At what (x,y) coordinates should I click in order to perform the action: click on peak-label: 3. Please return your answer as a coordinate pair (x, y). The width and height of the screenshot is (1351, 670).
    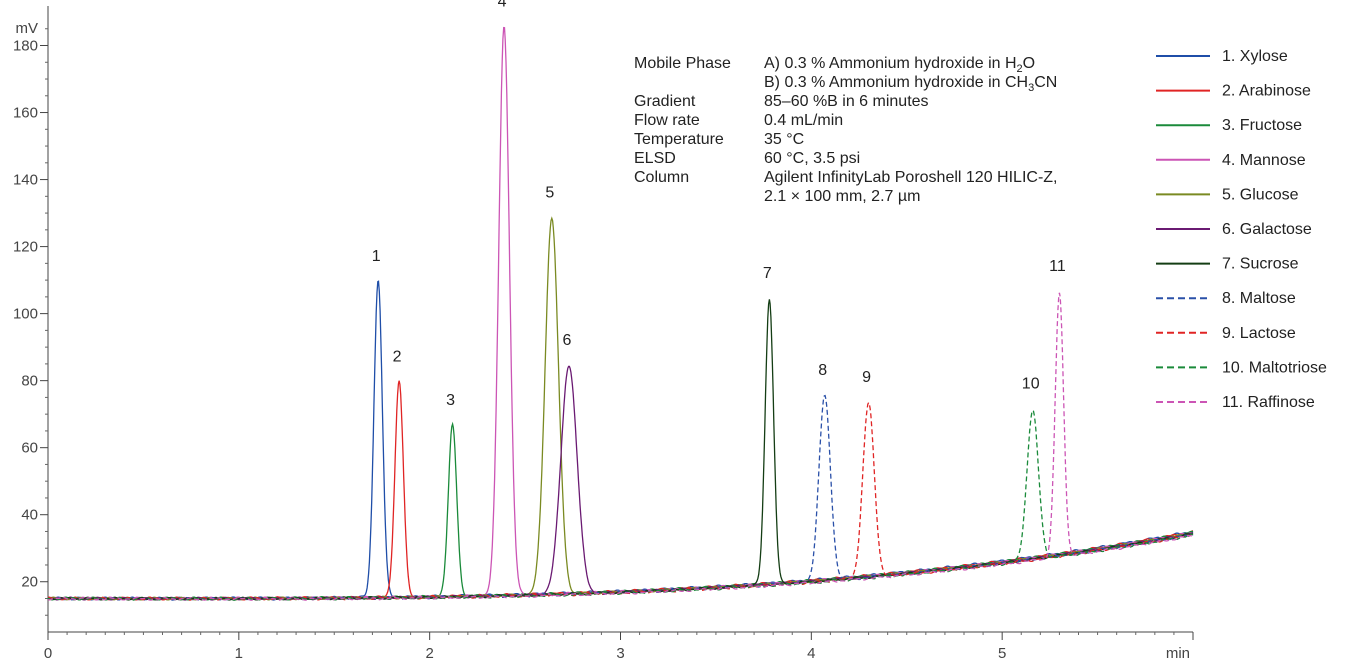
    Looking at the image, I should click on (450, 400).